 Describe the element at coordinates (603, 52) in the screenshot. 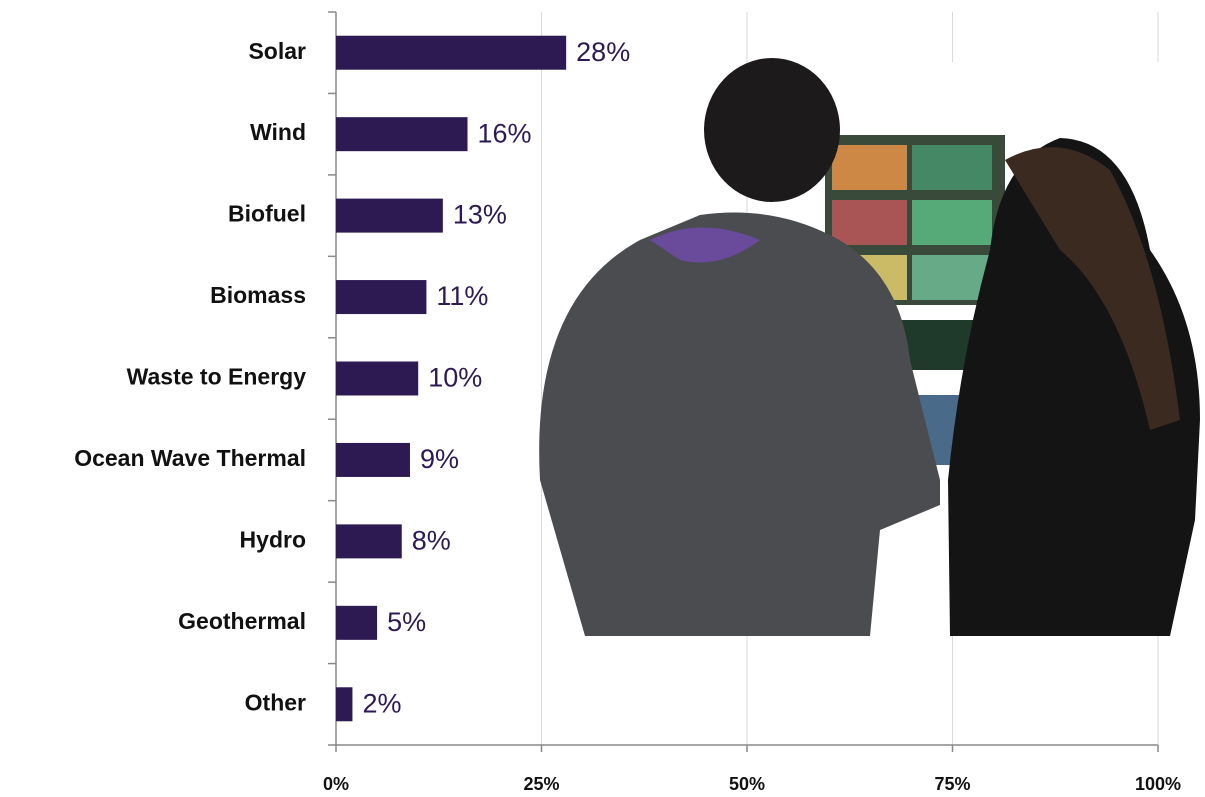

I see `value-label: 28%` at that location.